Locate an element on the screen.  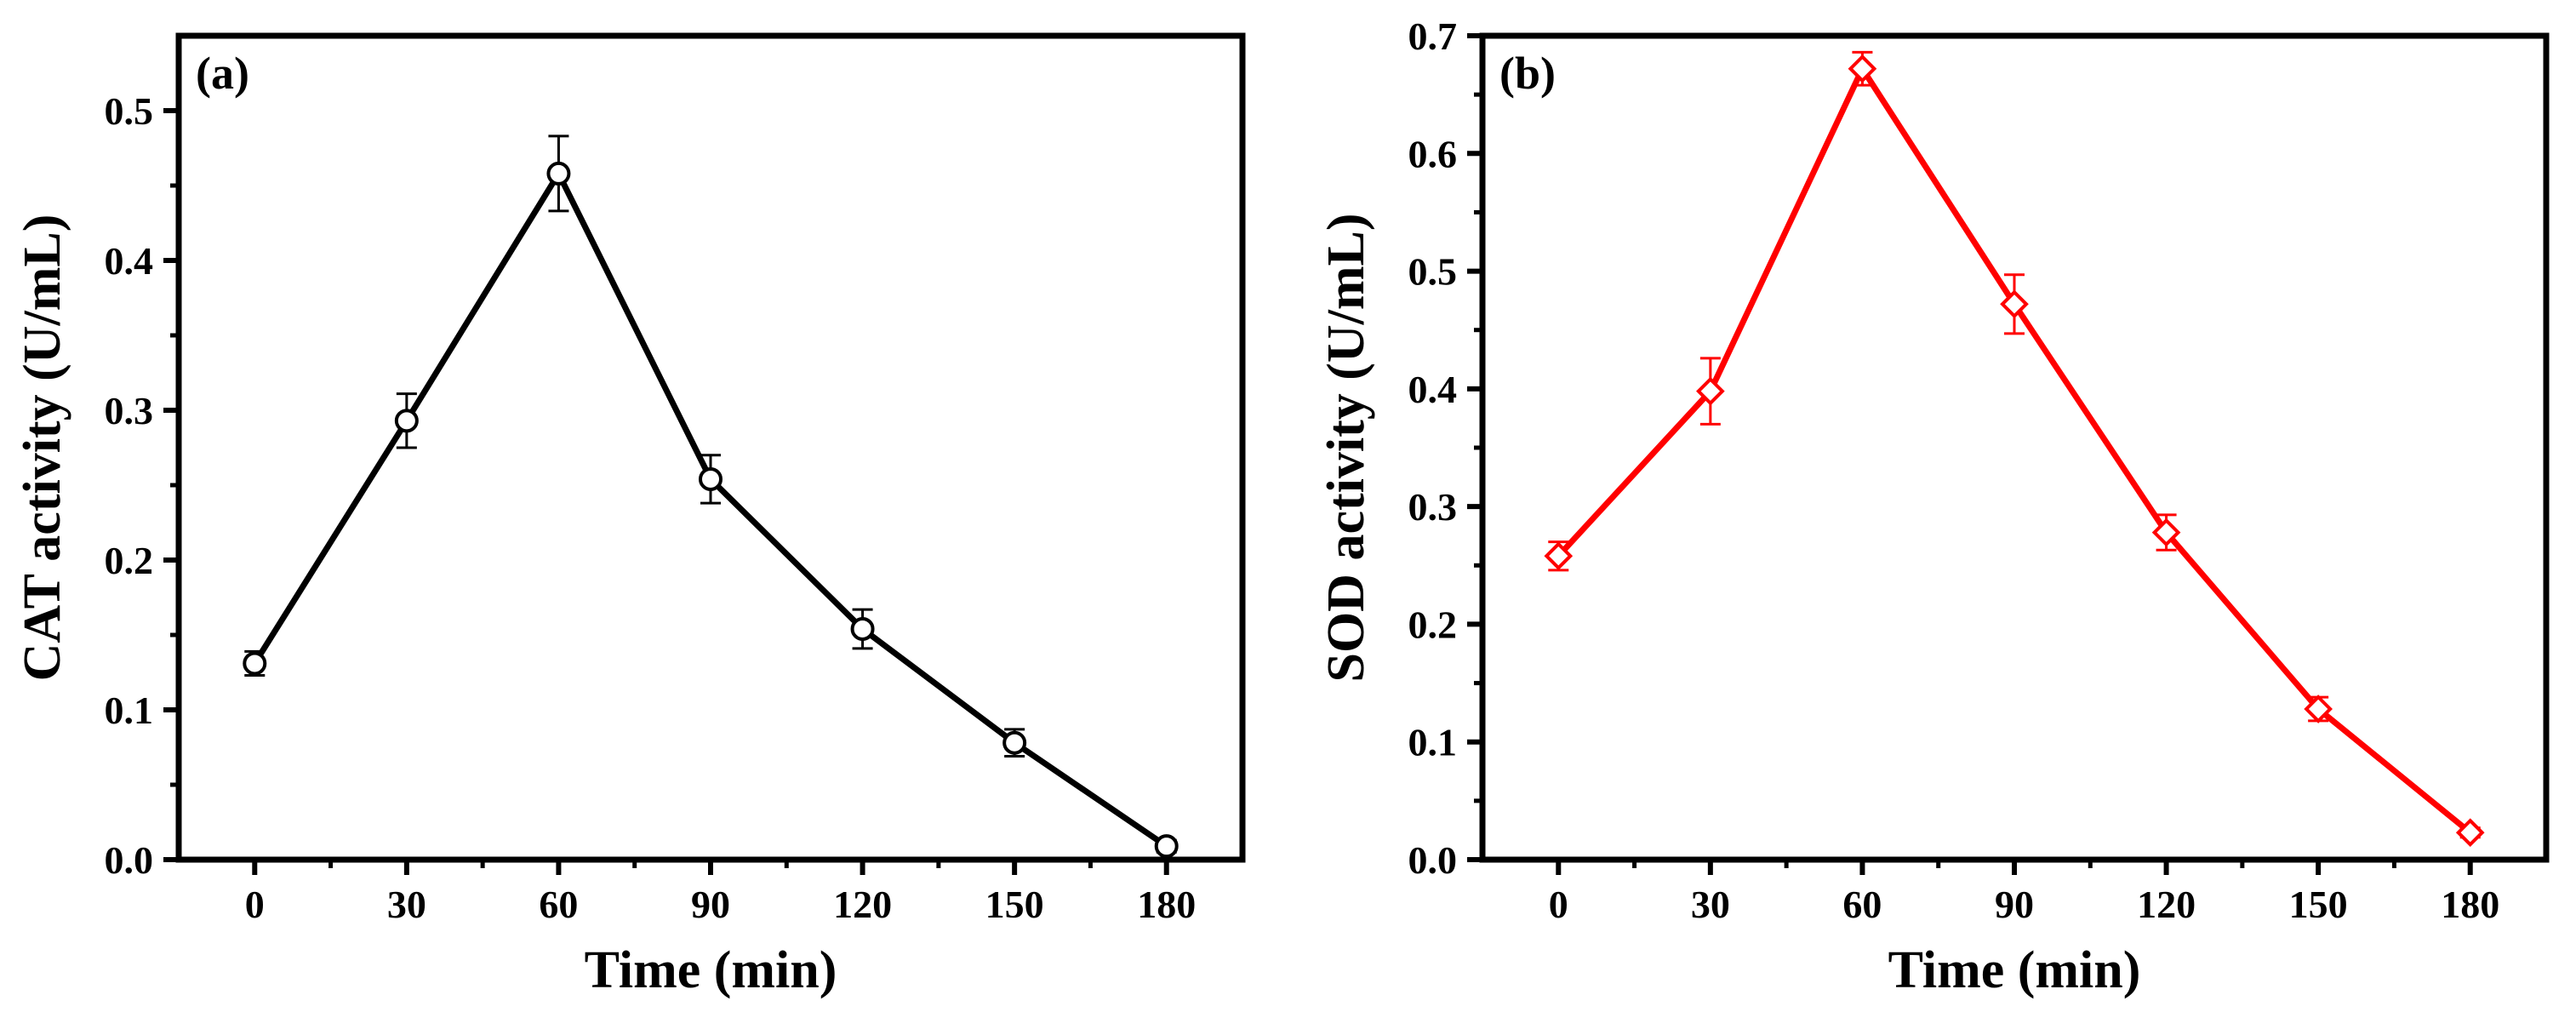
y-tick-label: 0.6 is located at coordinates (1433, 153).